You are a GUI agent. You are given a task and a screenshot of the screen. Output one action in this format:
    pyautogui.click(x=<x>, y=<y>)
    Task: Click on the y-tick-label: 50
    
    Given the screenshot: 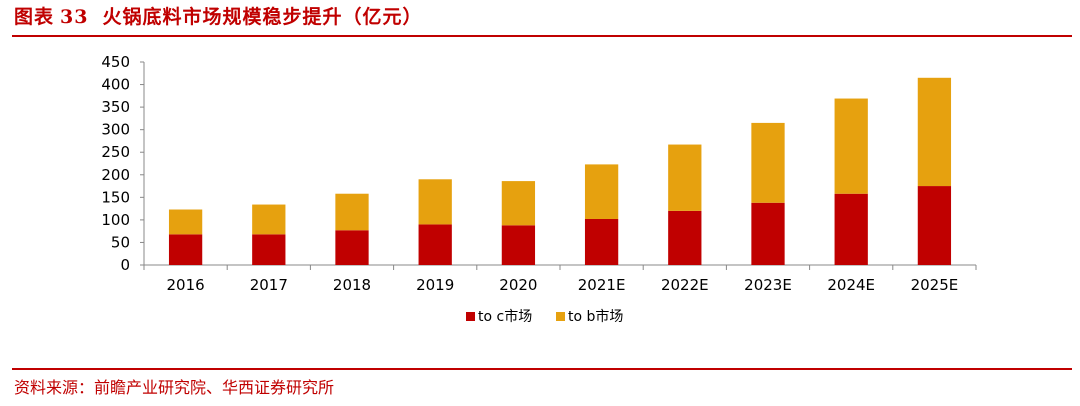 What is the action you would take?
    pyautogui.click(x=120, y=242)
    